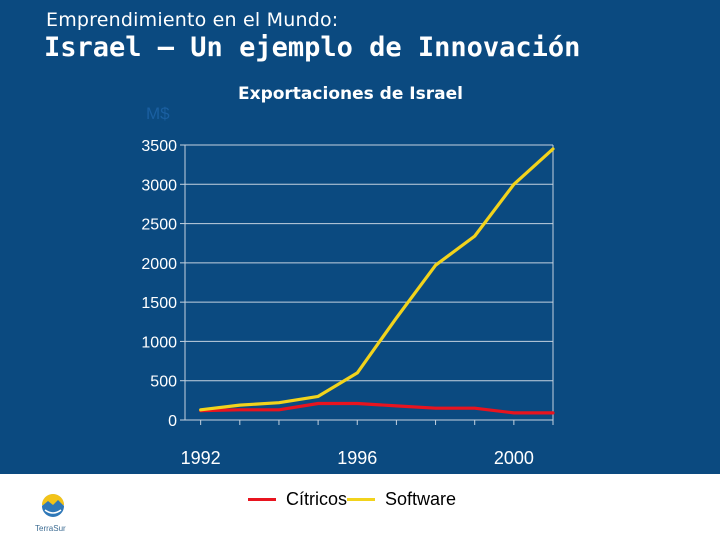 Image resolution: width=720 pixels, height=540 pixels. What do you see at coordinates (201, 458) in the screenshot?
I see `x-tick-label: 1992` at bounding box center [201, 458].